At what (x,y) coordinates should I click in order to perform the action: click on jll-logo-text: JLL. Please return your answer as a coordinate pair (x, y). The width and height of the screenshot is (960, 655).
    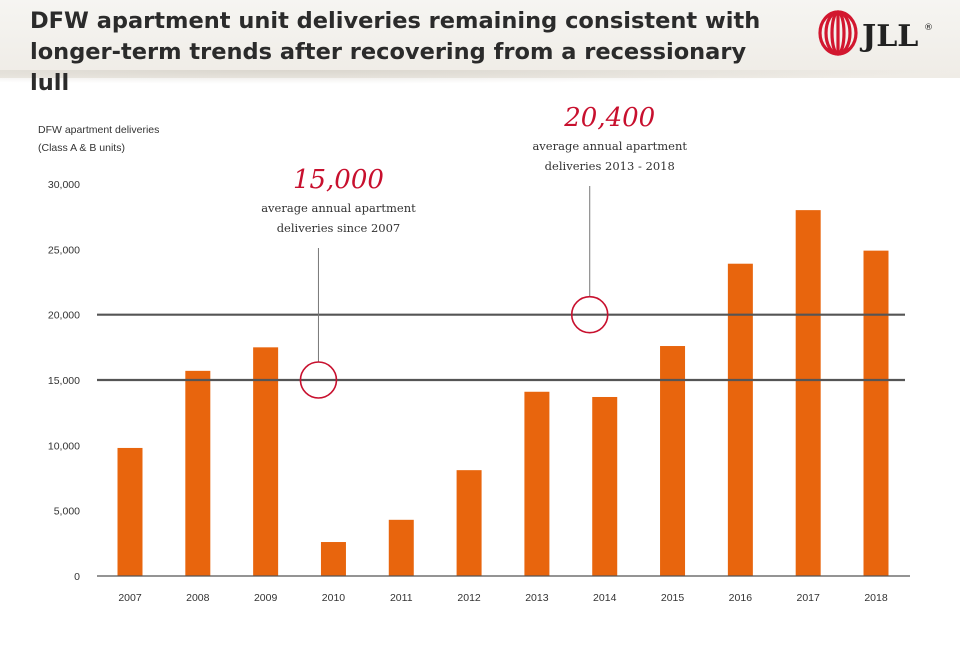
    Looking at the image, I should click on (888, 36).